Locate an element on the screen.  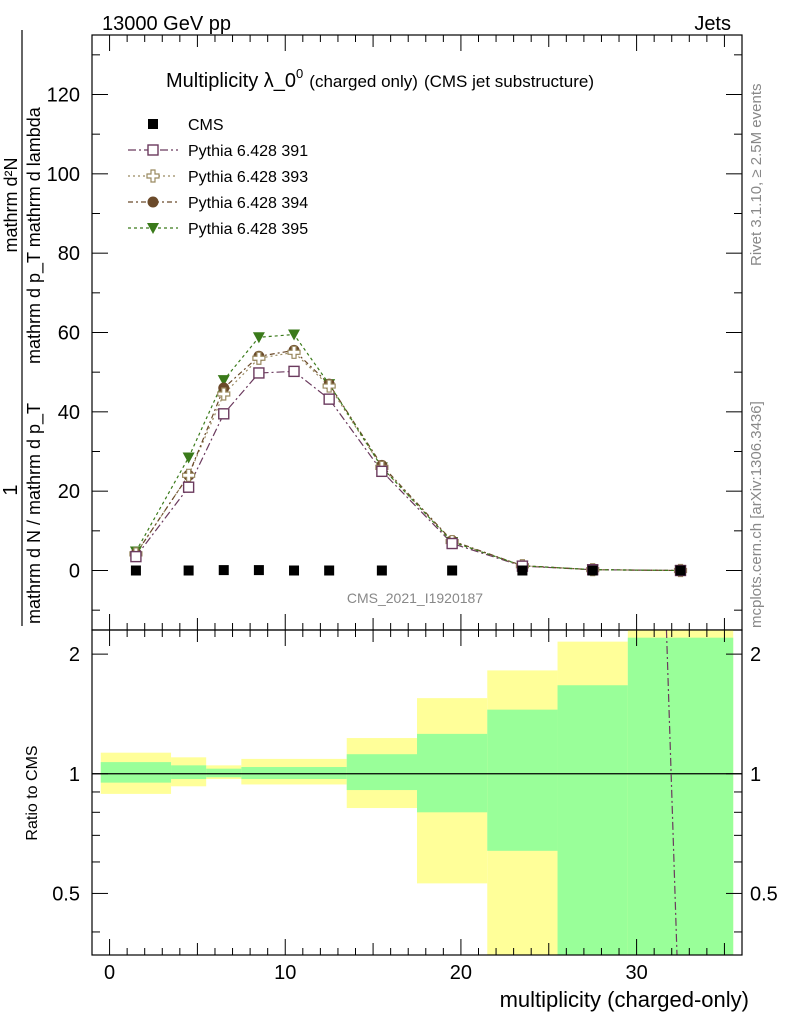
y-tick-label: 20 is located at coordinates (69, 492).